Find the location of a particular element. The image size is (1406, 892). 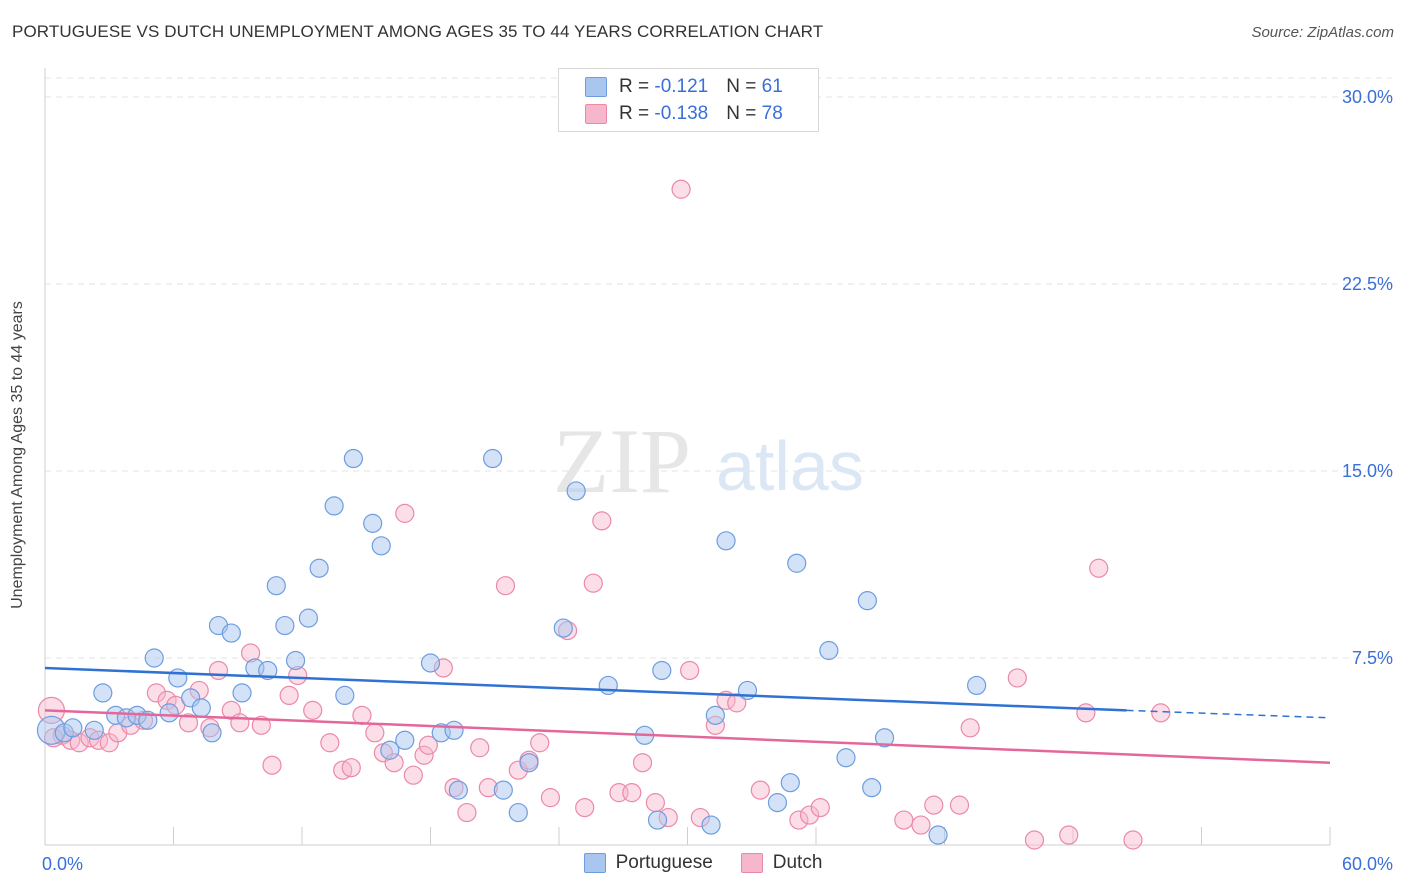

legend-item-portuguese: Portuguese is located at coordinates (648, 863).